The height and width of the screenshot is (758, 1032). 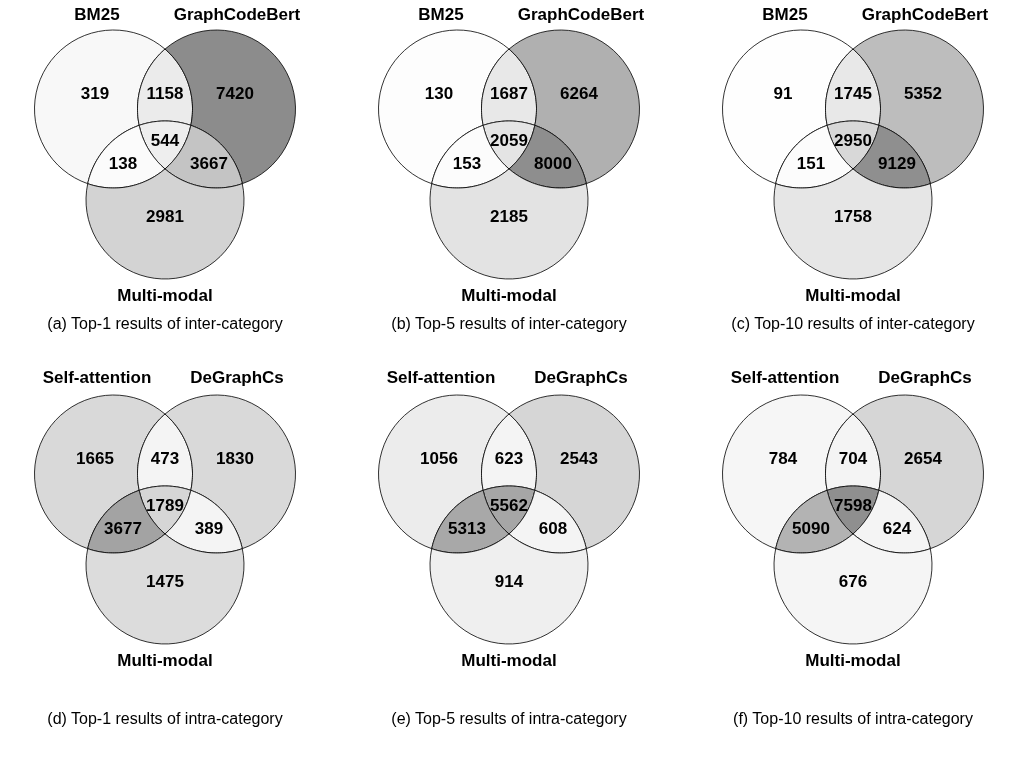 I want to click on data-label: 7598, so click(x=853, y=505).